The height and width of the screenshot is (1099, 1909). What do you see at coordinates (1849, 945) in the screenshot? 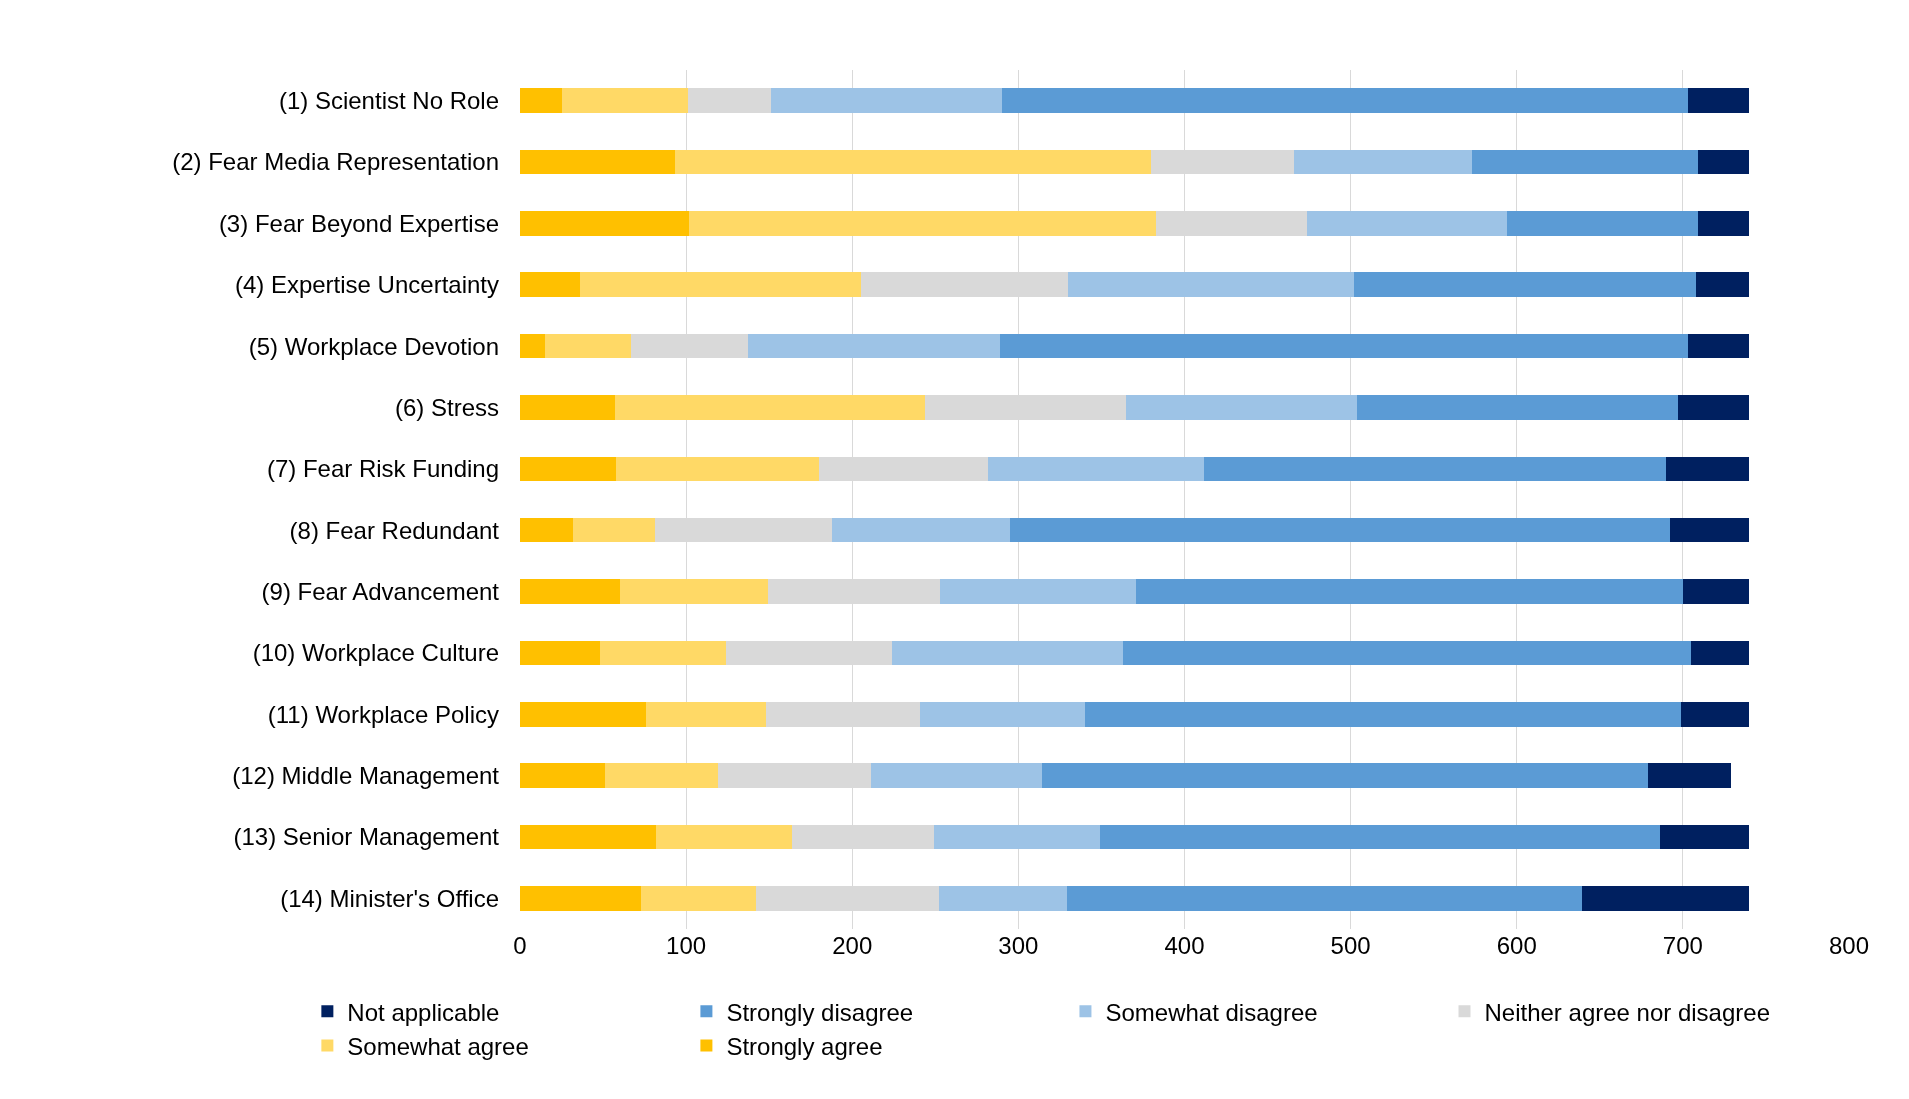
I see `x-tick-label: 800` at bounding box center [1849, 945].